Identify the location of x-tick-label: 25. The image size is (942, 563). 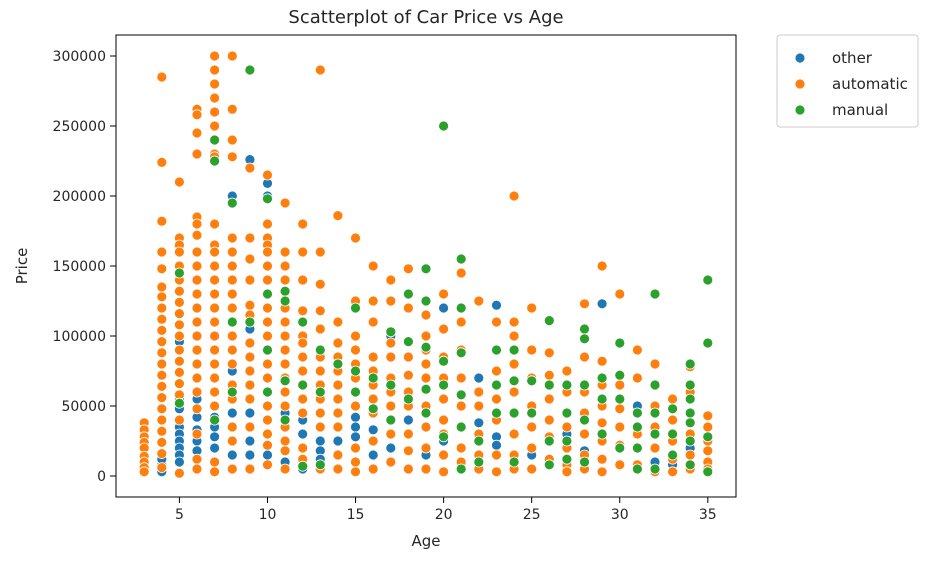
(532, 515).